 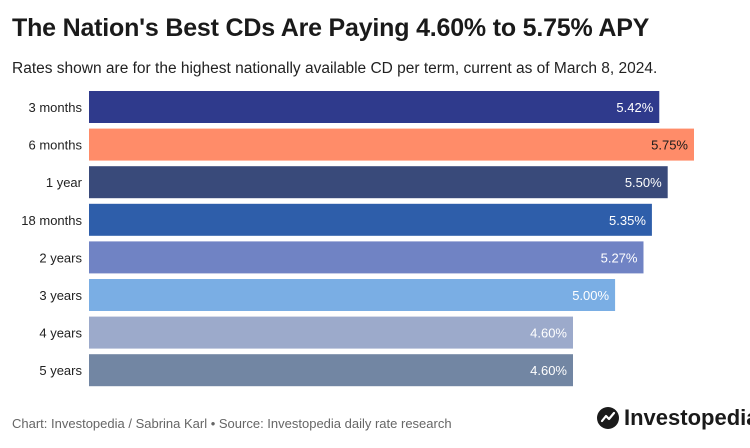 What do you see at coordinates (60, 257) in the screenshot?
I see `category-label: 2 years` at bounding box center [60, 257].